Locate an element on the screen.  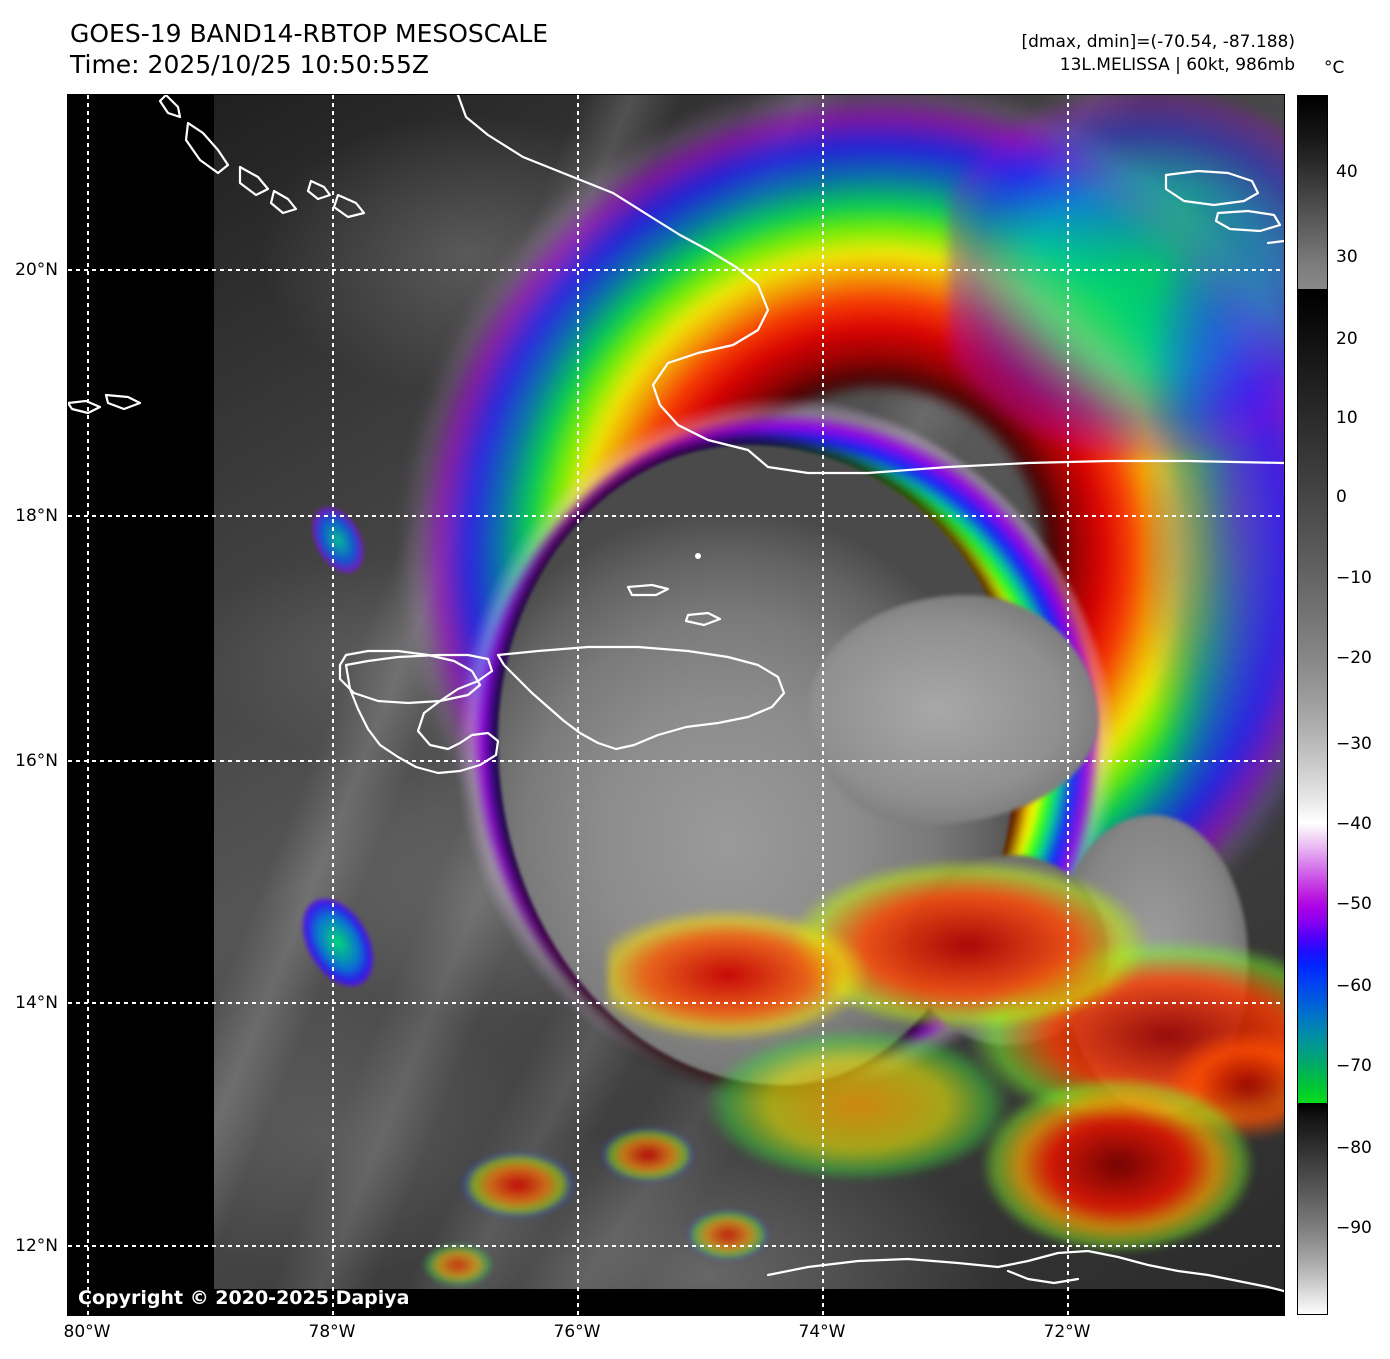
colorbar-tick-9: −50 is located at coordinates (1354, 904).